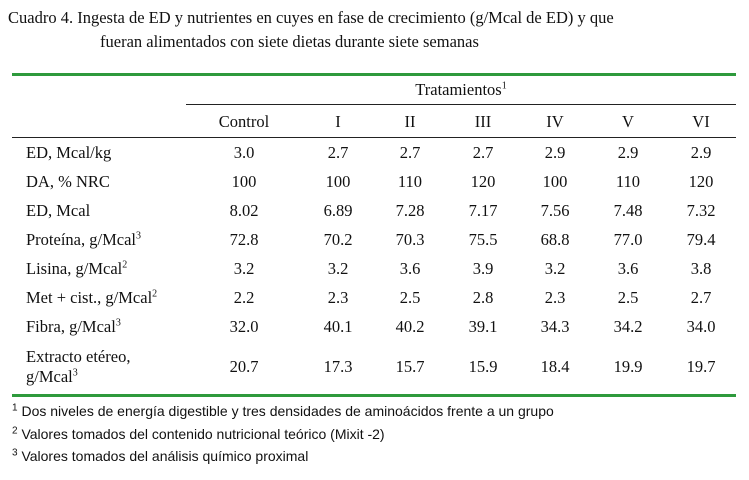  I want to click on table-cell: 15.9, so click(483, 366).